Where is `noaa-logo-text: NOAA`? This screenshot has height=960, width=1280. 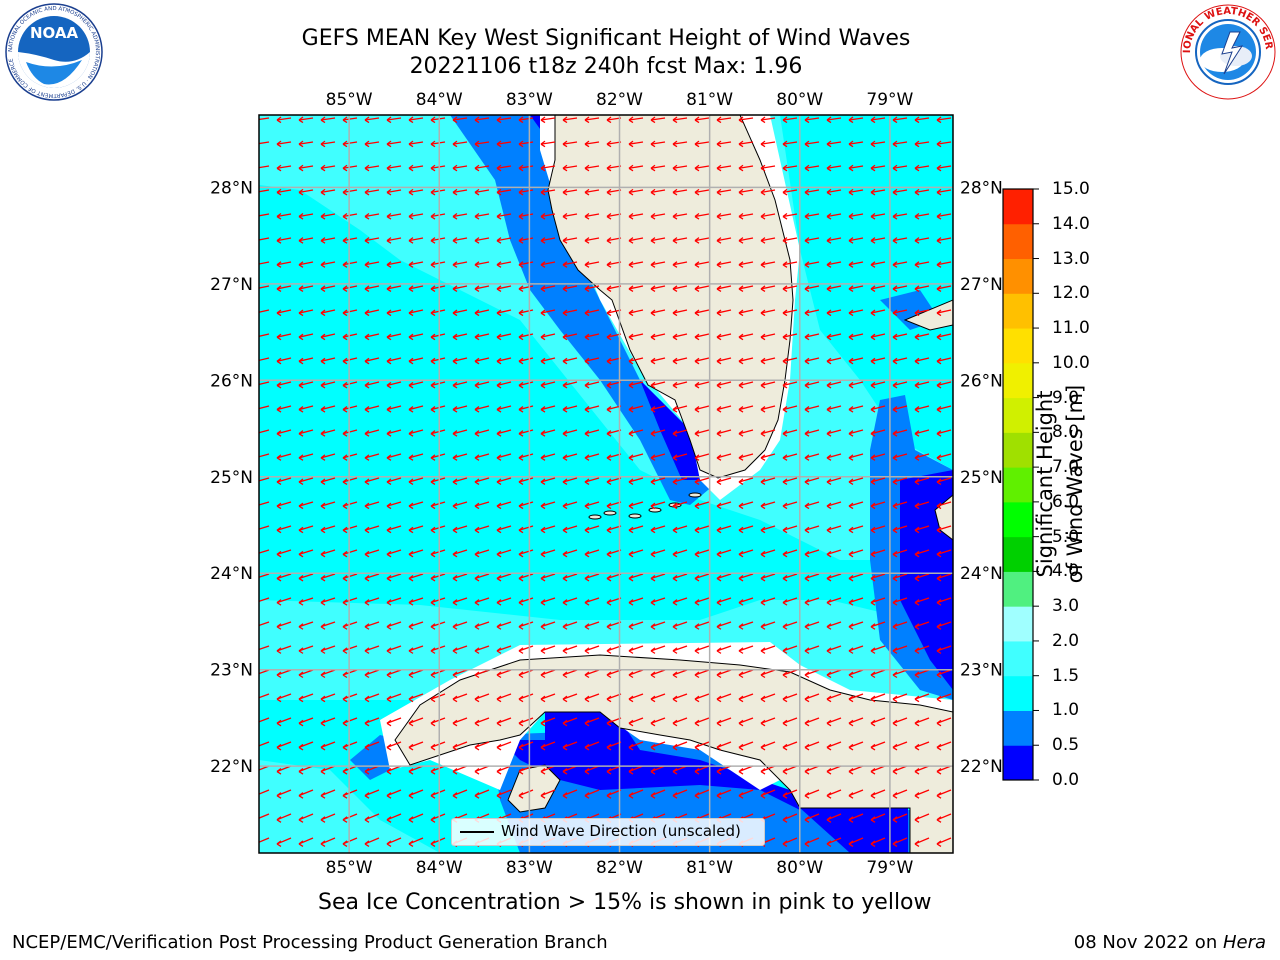
noaa-logo-text: NOAA is located at coordinates (54, 33).